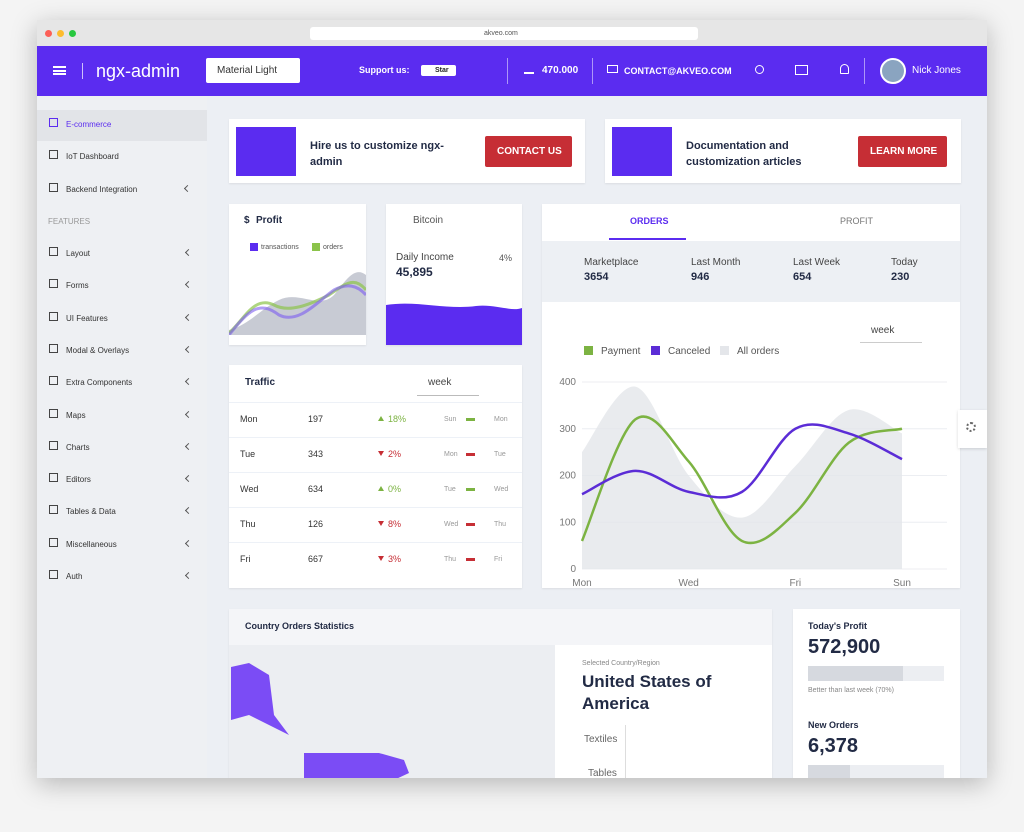 The height and width of the screenshot is (832, 1024). I want to click on messages-icon, so click(801, 70).